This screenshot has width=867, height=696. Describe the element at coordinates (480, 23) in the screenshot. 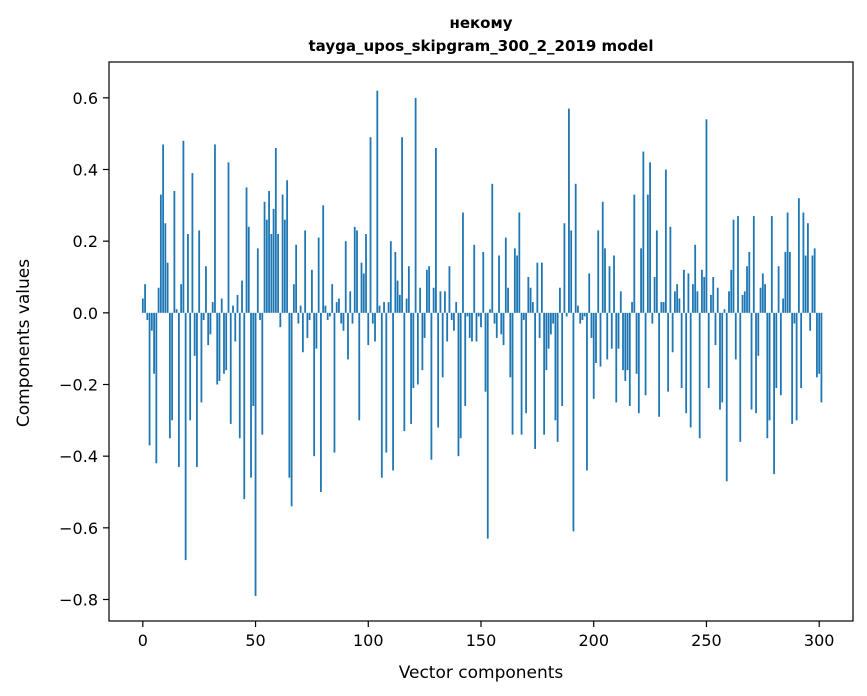

I see `chart-title: некому` at that location.